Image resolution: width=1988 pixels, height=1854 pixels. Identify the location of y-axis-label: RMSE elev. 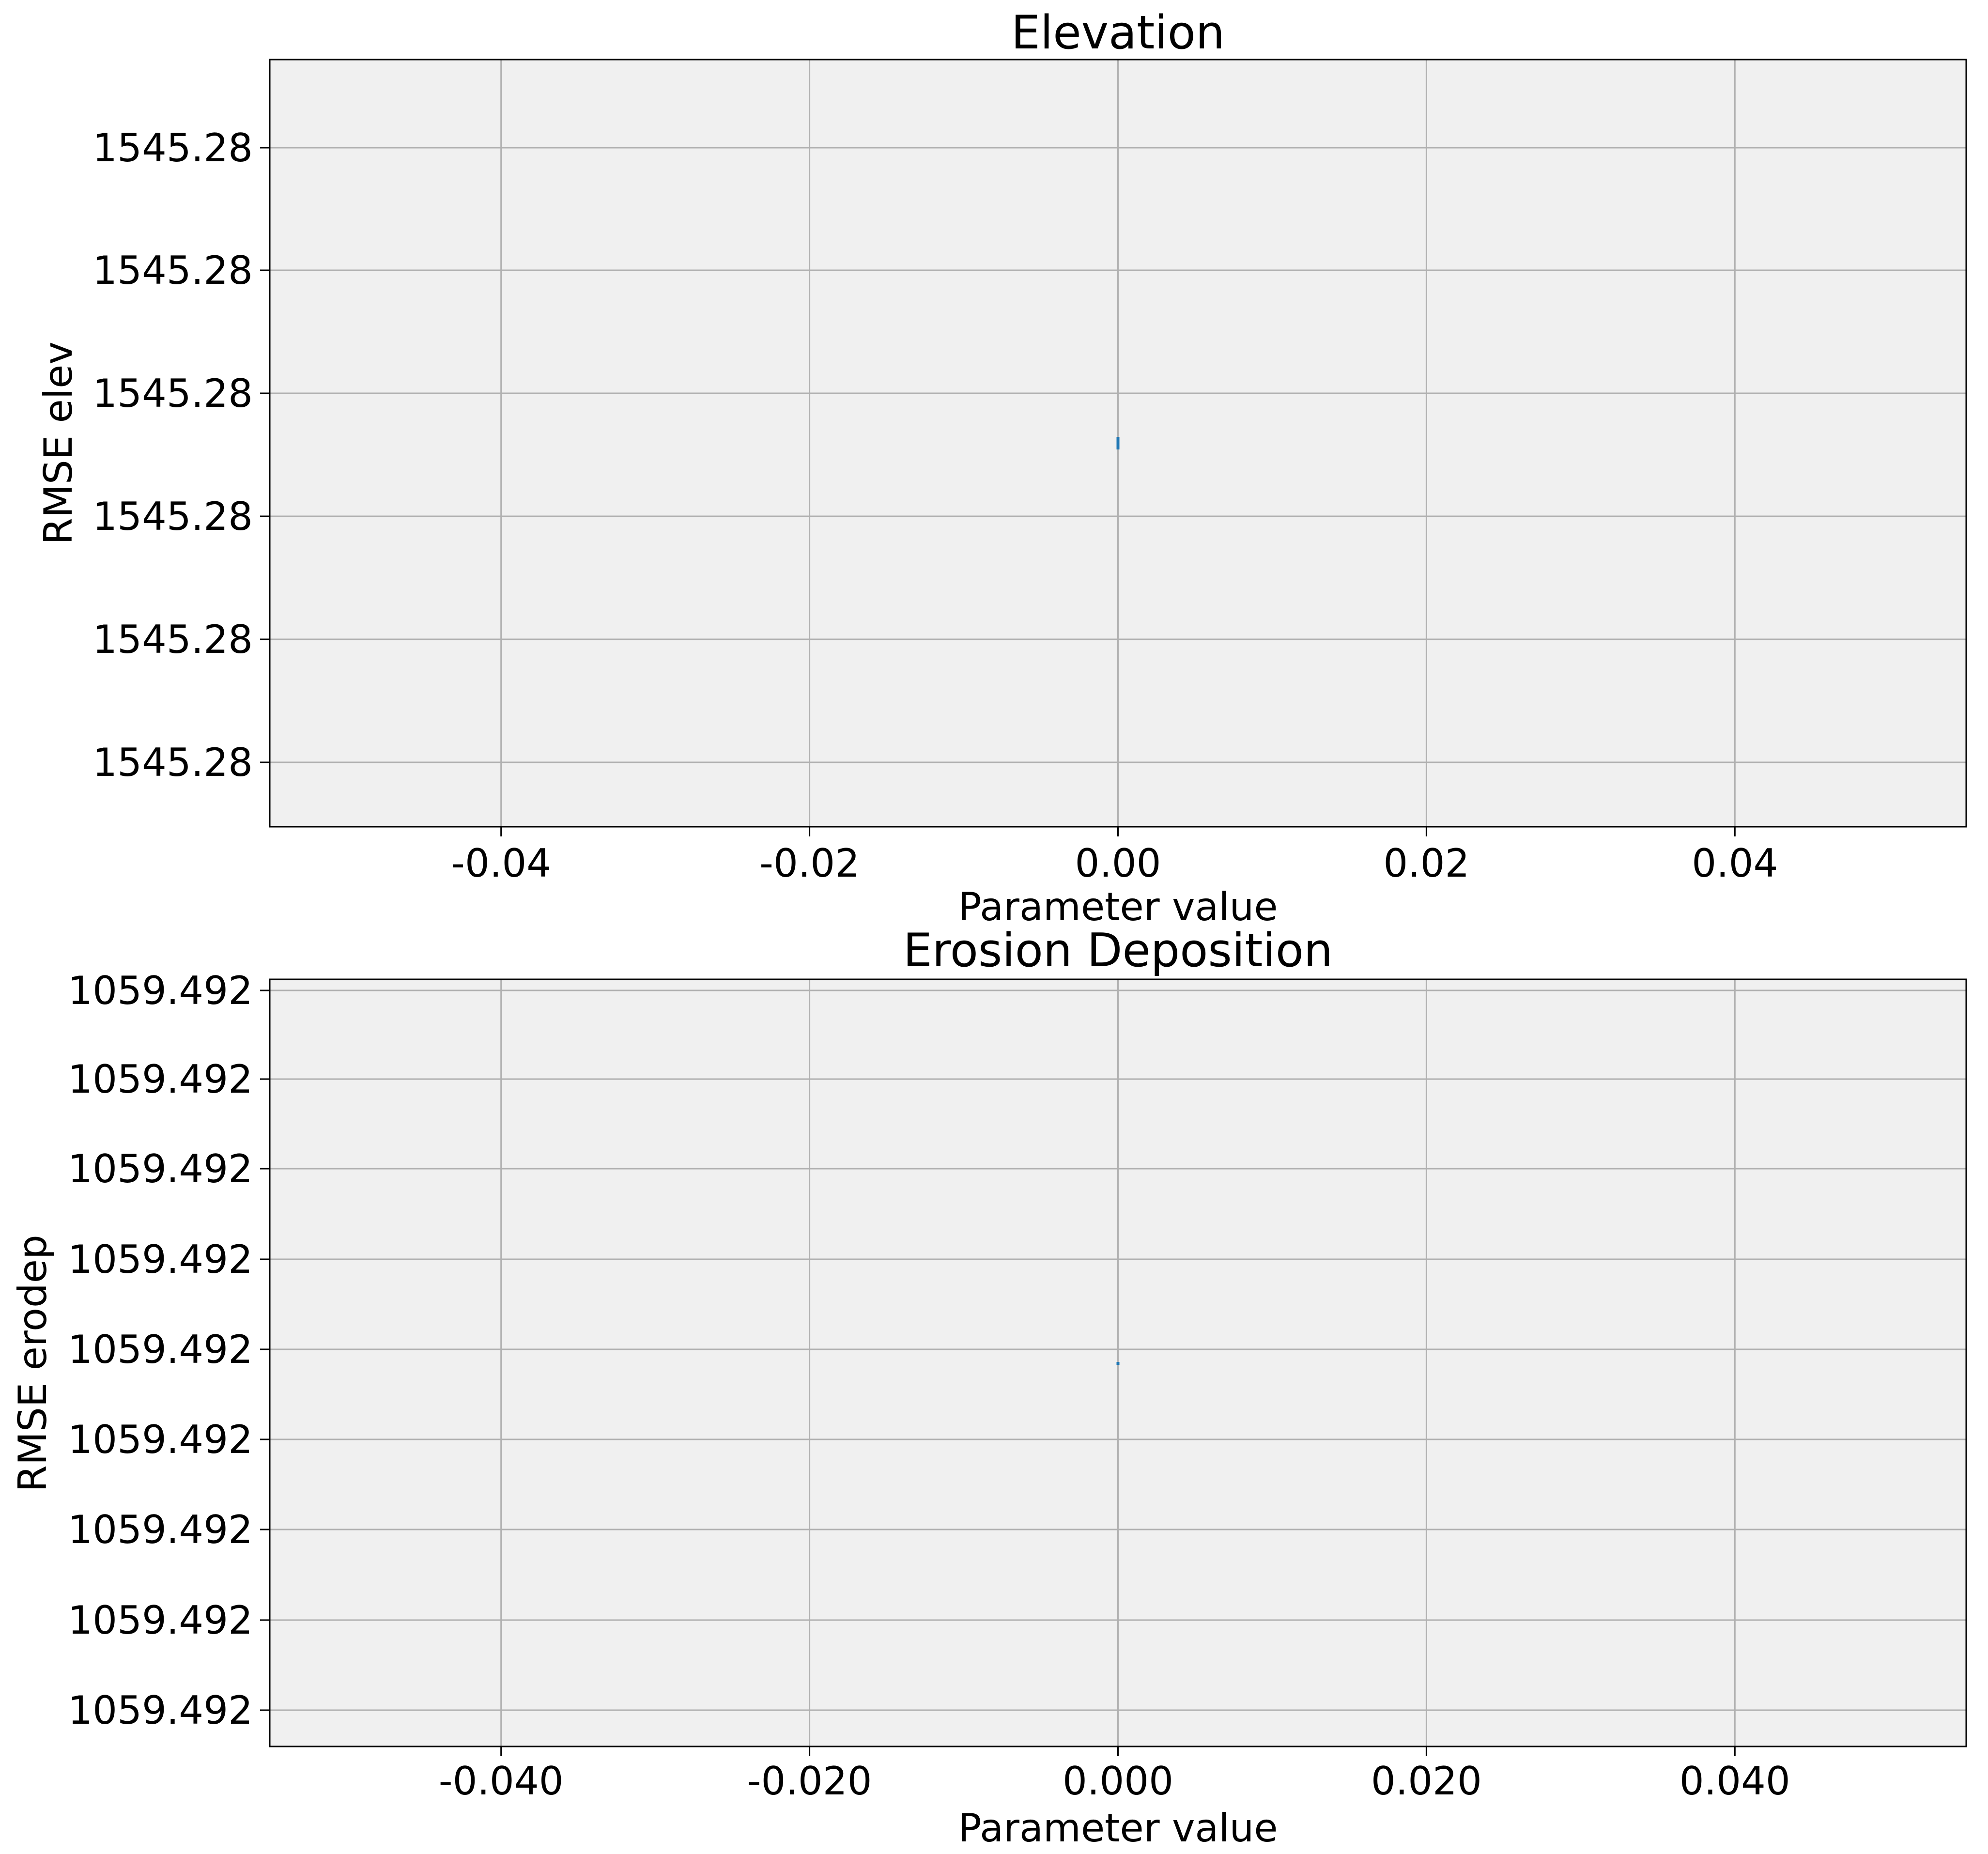
(58, 442).